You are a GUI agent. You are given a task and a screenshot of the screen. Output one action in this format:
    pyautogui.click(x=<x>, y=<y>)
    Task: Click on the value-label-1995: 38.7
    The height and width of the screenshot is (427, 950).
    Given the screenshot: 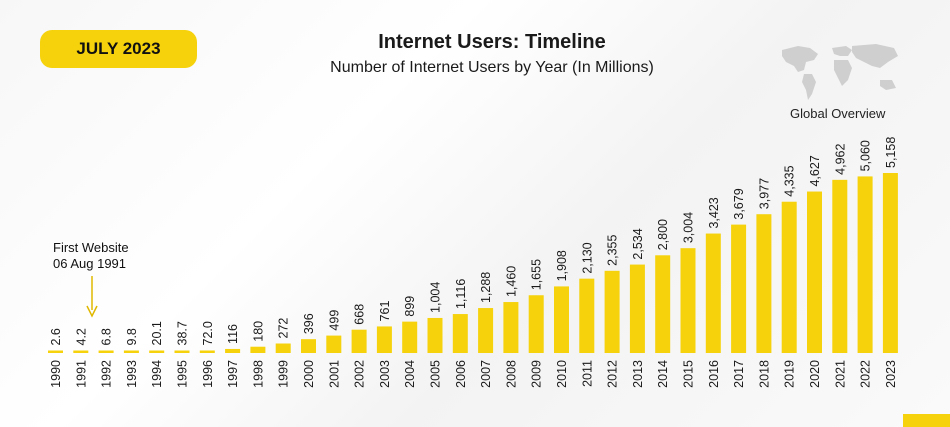 What is the action you would take?
    pyautogui.click(x=183, y=333)
    